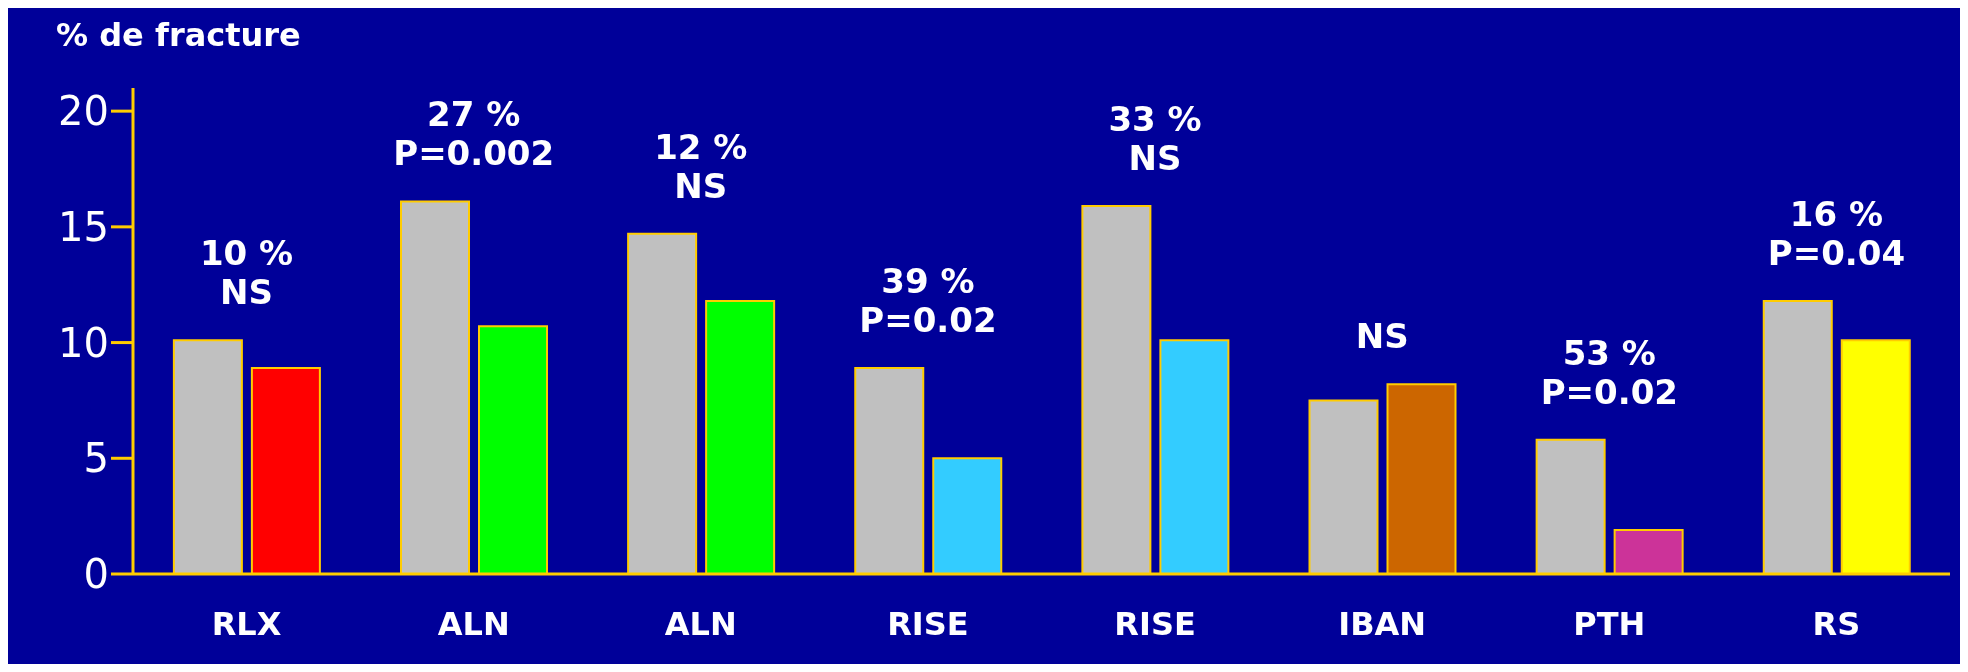  What do you see at coordinates (1382, 336) in the screenshot?
I see `annotation: NS` at bounding box center [1382, 336].